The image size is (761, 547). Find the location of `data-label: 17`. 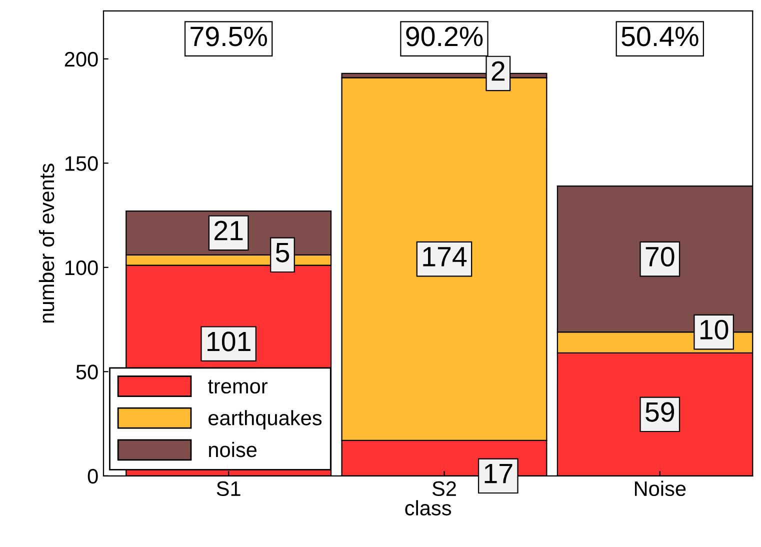

data-label: 17 is located at coordinates (498, 474).